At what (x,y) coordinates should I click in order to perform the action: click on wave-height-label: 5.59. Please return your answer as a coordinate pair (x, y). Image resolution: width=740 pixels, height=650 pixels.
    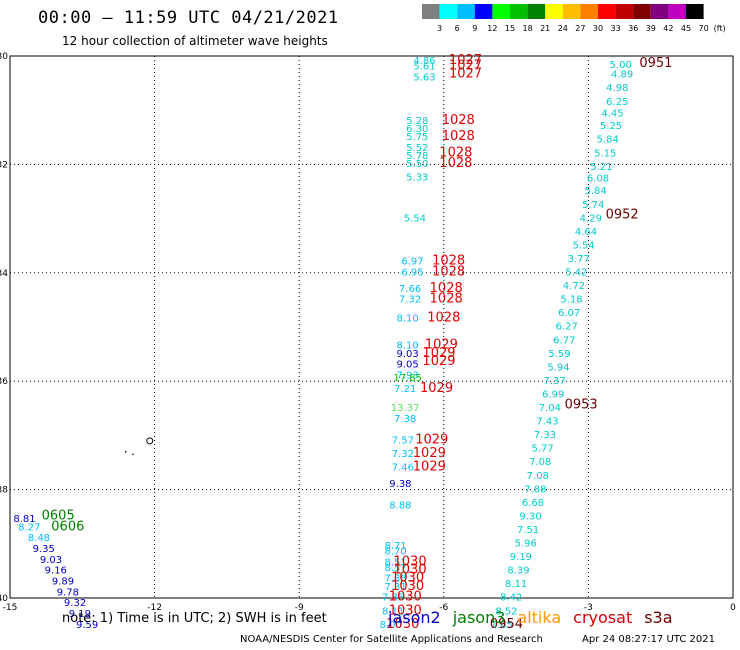
    Looking at the image, I should click on (559, 354).